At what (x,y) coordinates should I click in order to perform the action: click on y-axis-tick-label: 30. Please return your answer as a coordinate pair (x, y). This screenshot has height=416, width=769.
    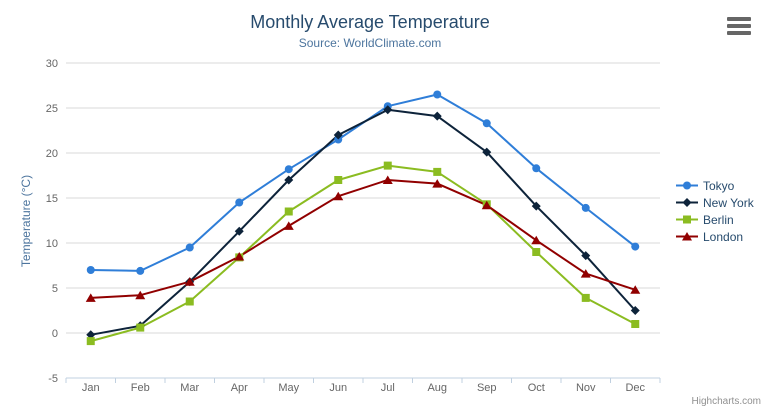
    Looking at the image, I should click on (52, 64).